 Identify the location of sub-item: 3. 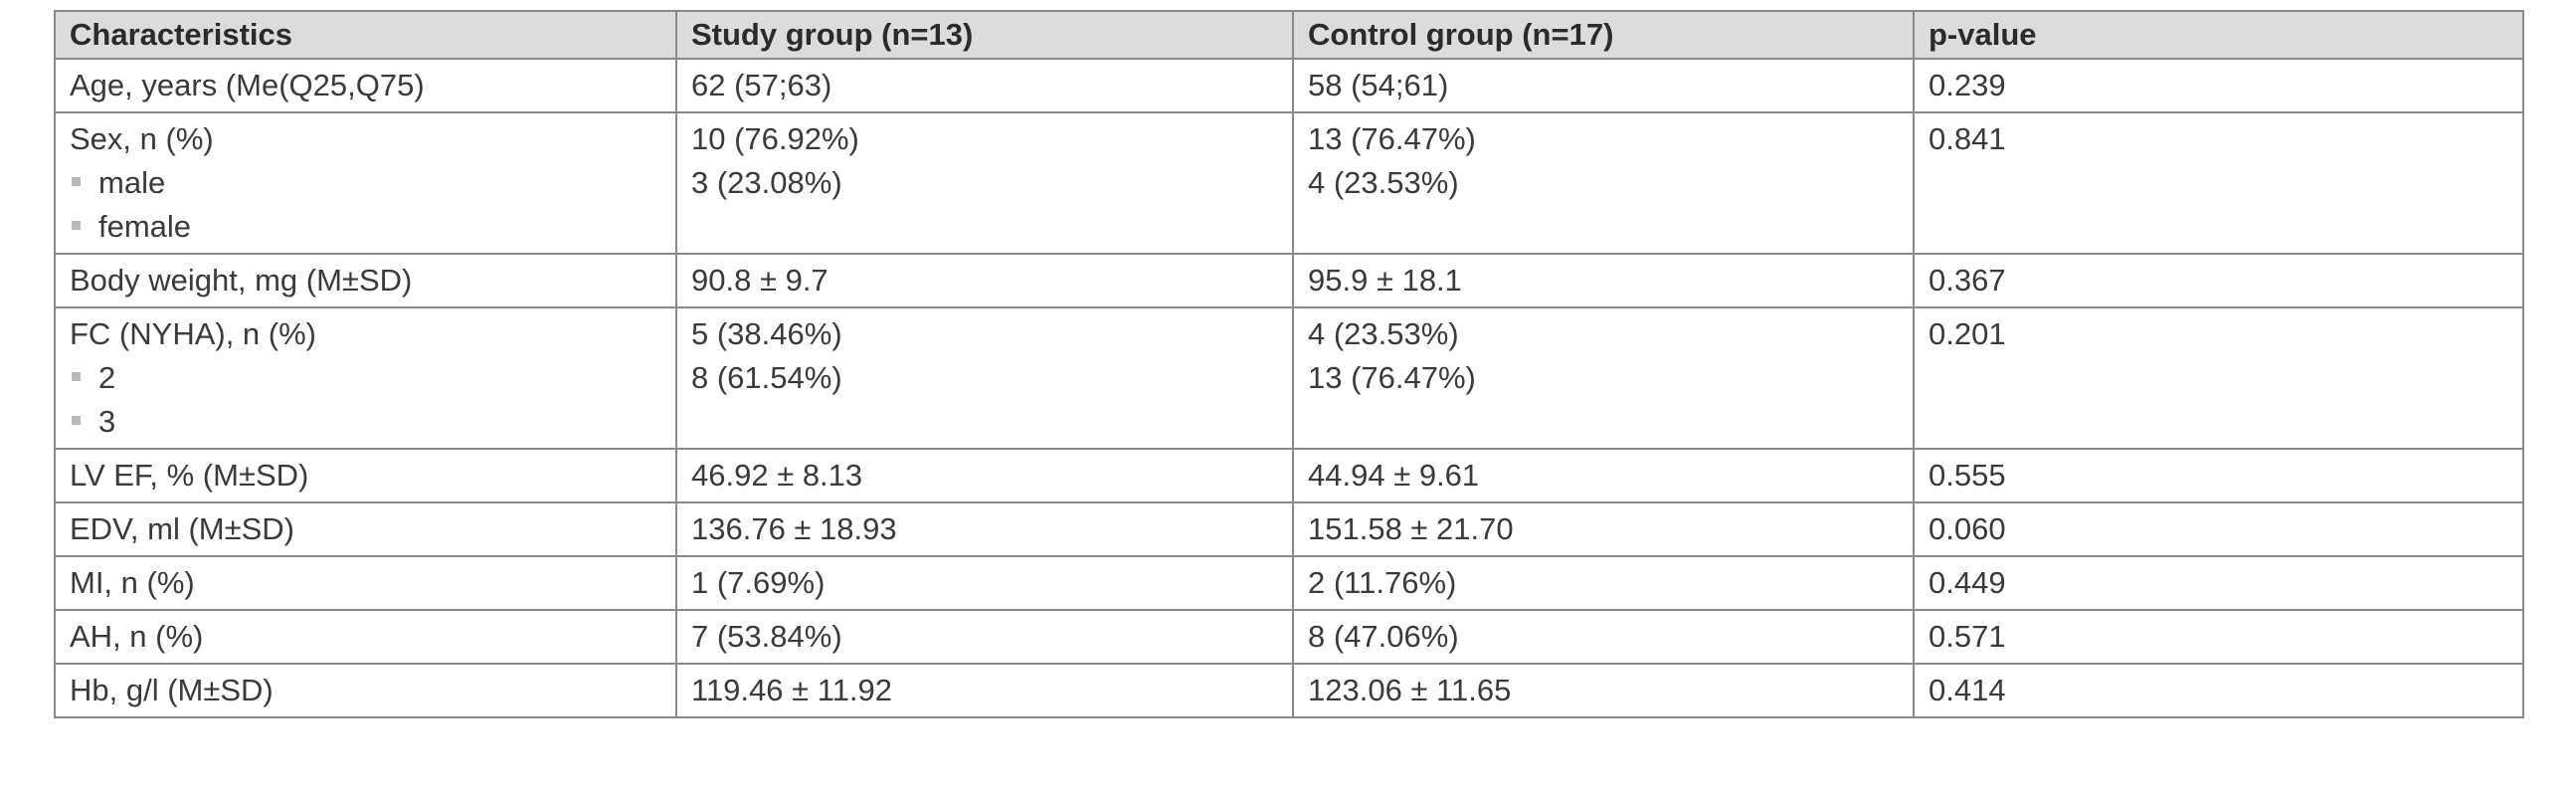
(365, 422).